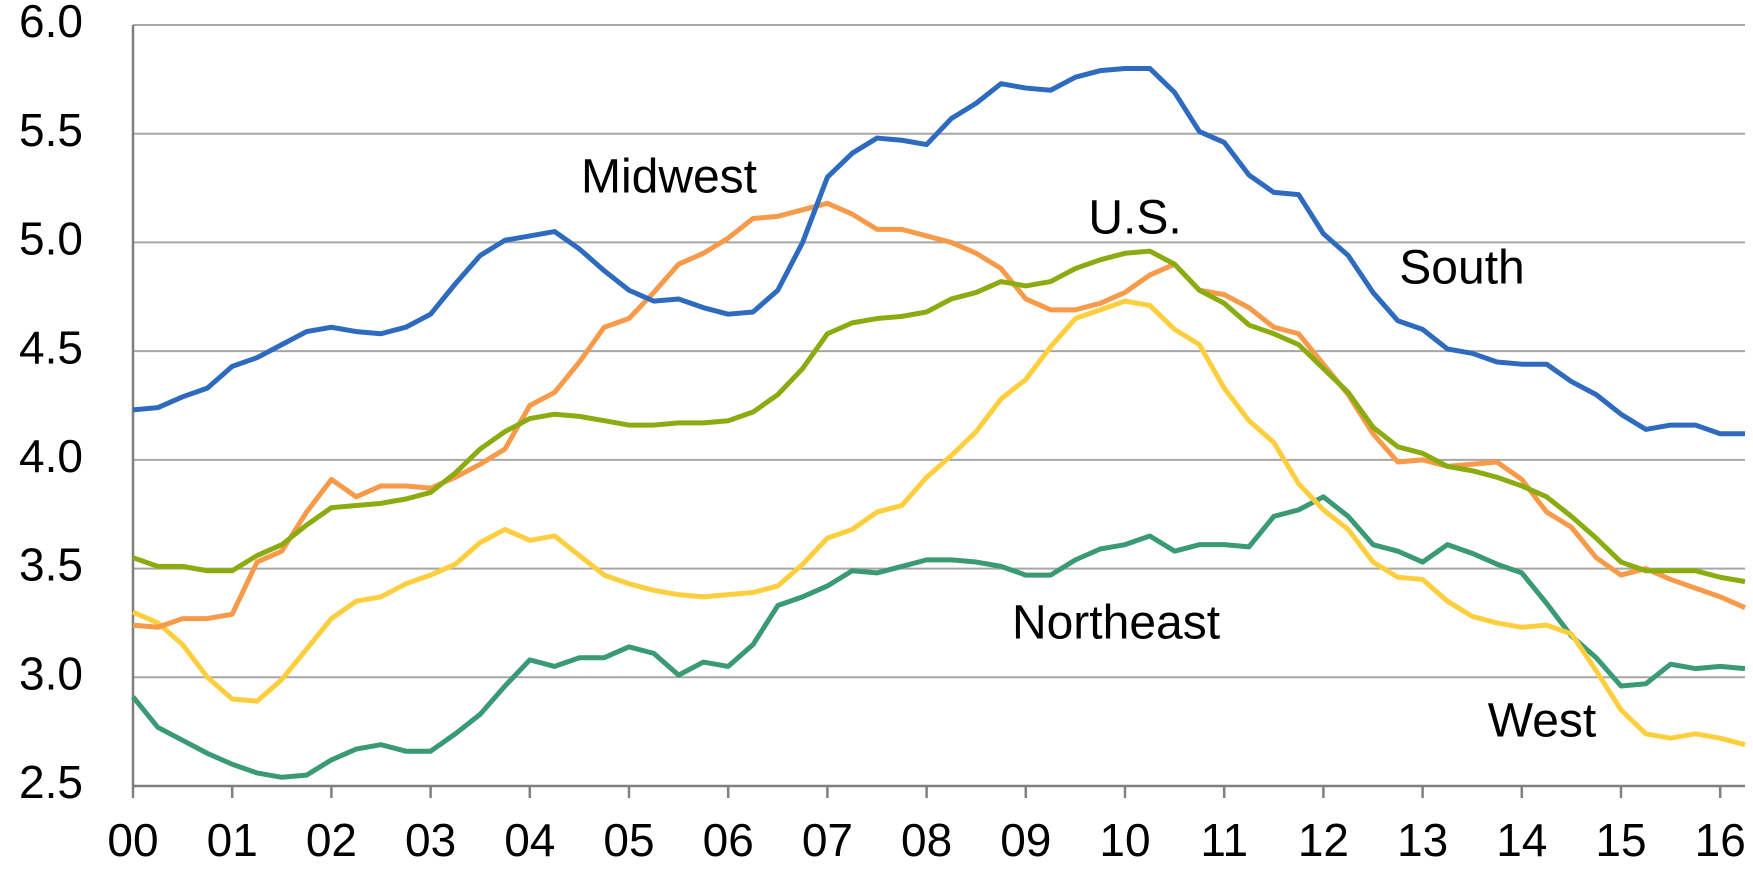 This screenshot has width=1753, height=880. Describe the element at coordinates (628, 840) in the screenshot. I see `x-tick-label: 05` at that location.